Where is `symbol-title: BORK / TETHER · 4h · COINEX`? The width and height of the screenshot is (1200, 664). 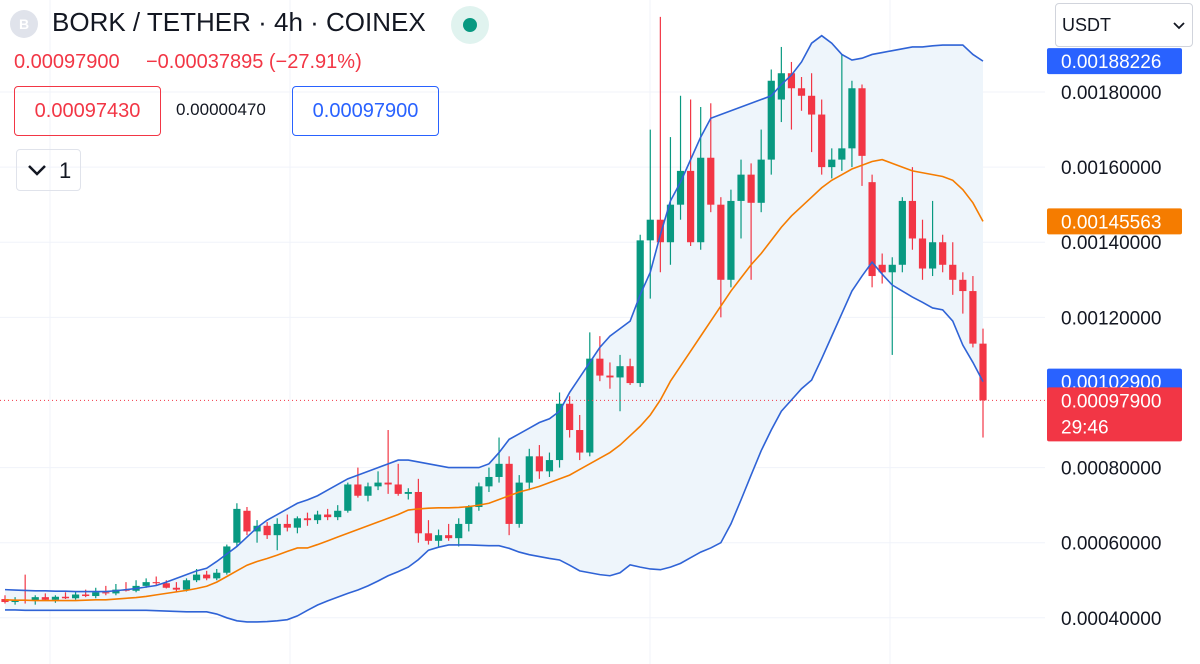 symbol-title: BORK / TETHER · 4h · COINEX is located at coordinates (239, 22).